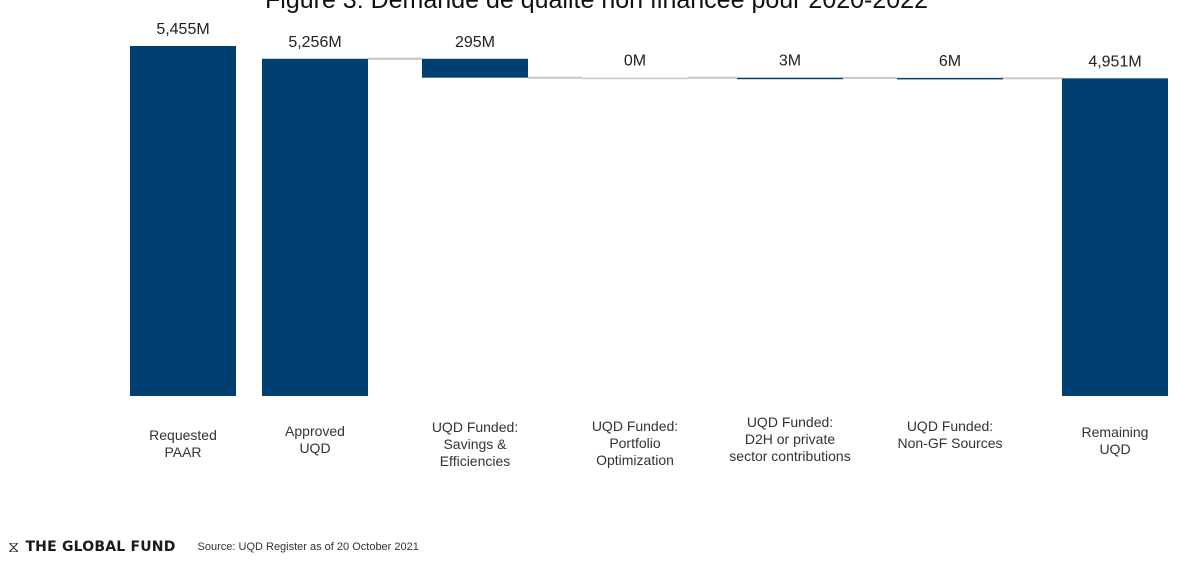  I want to click on category-label-line: Optimization, so click(635, 460).